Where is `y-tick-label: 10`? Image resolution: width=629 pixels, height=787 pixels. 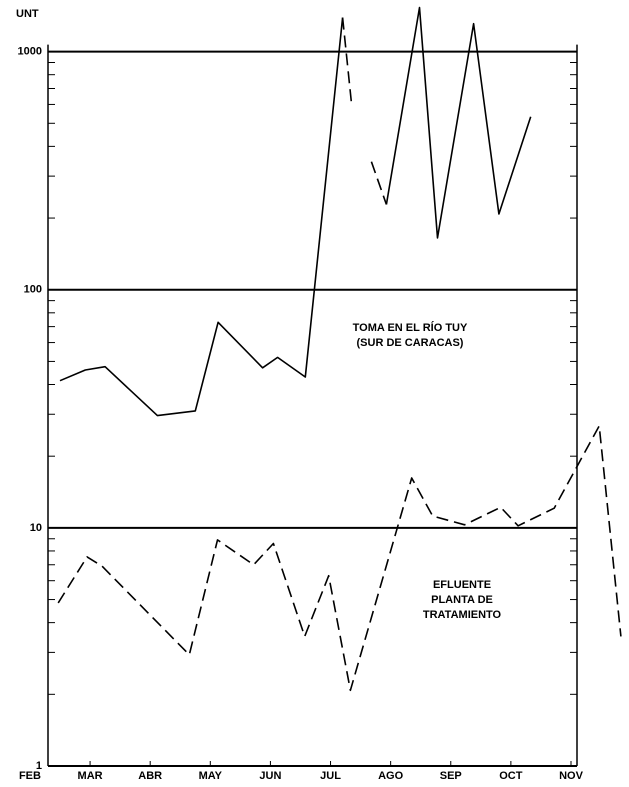
y-tick-label: 10 is located at coordinates (36, 528).